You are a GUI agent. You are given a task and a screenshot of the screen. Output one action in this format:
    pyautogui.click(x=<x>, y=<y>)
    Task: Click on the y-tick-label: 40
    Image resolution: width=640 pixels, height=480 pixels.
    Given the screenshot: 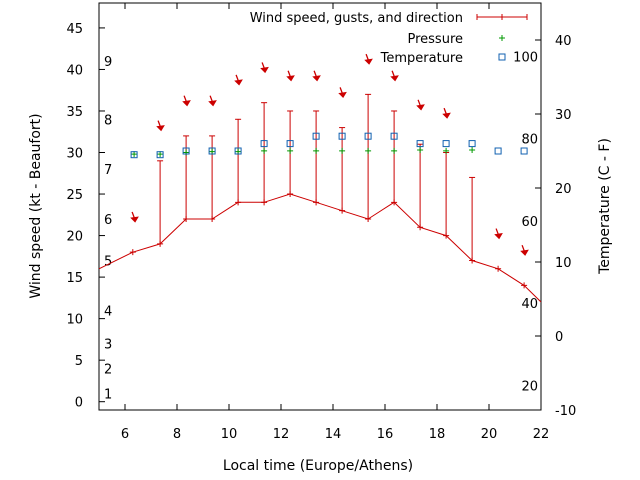 What is the action you would take?
    pyautogui.click(x=74, y=70)
    